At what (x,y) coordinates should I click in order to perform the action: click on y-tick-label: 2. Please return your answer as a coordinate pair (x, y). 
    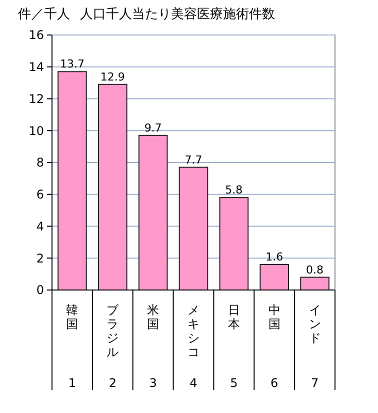
    Looking at the image, I should click on (40, 258).